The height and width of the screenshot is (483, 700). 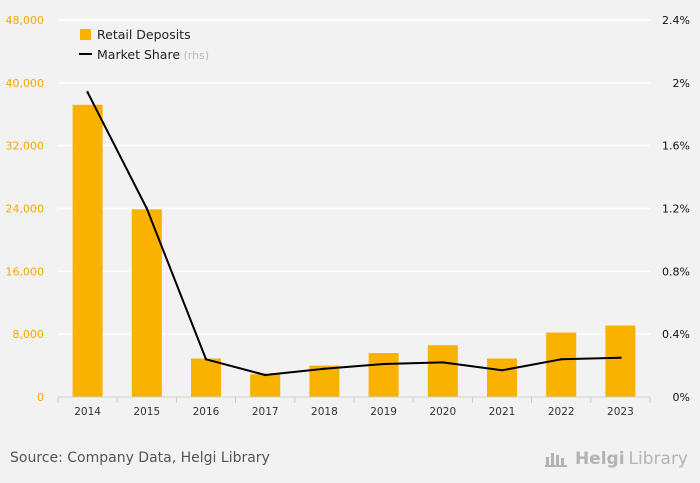 I want to click on y-left-tick-label: 8,000, so click(x=29, y=334).